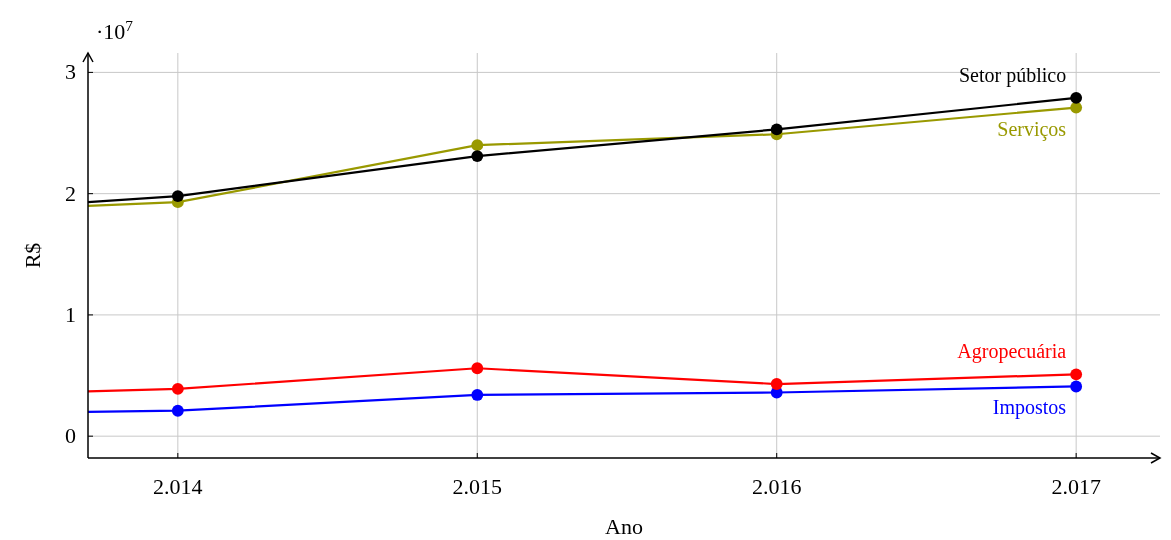 The width and height of the screenshot is (1171, 540). What do you see at coordinates (70, 193) in the screenshot?
I see `y-tick-label: 2` at bounding box center [70, 193].